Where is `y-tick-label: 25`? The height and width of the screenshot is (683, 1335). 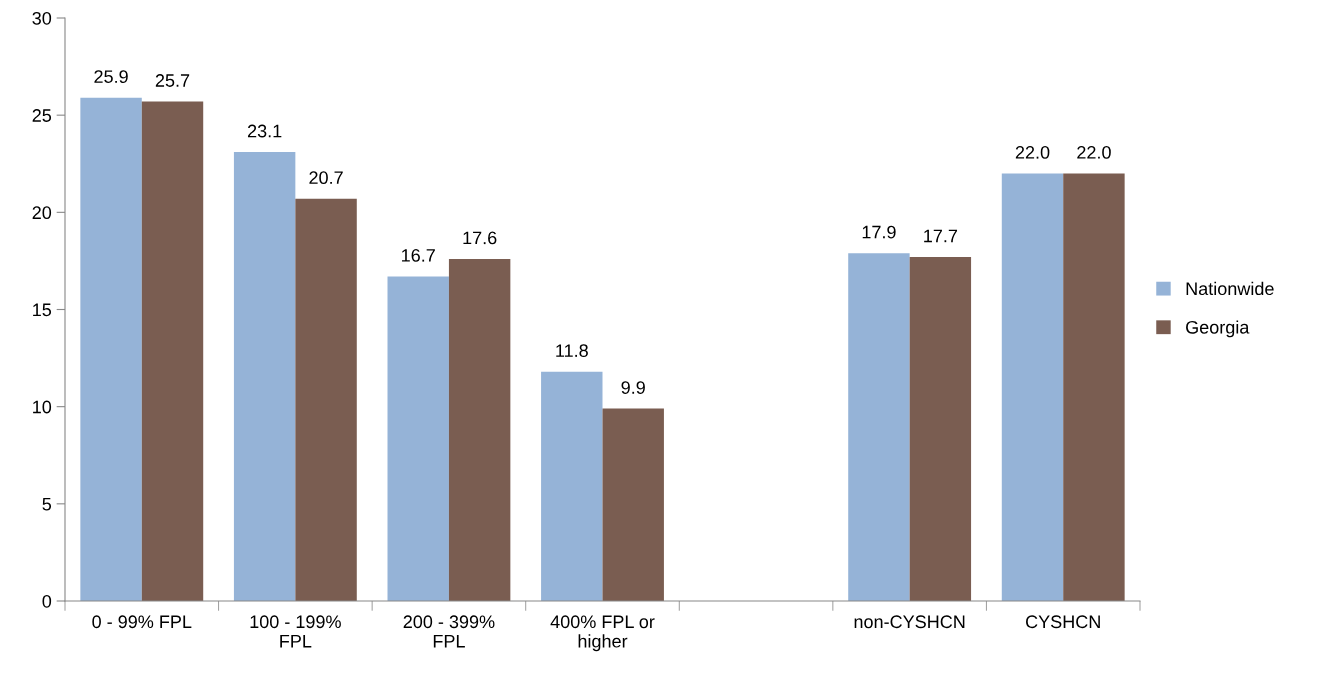 y-tick-label: 25 is located at coordinates (42, 115).